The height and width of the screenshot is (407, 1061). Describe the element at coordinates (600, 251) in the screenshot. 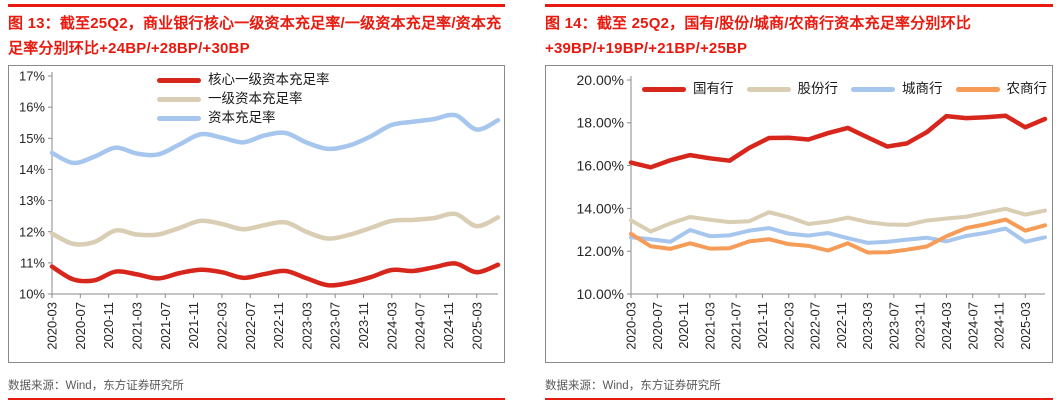

I see `svg-text: 12.00%` at that location.